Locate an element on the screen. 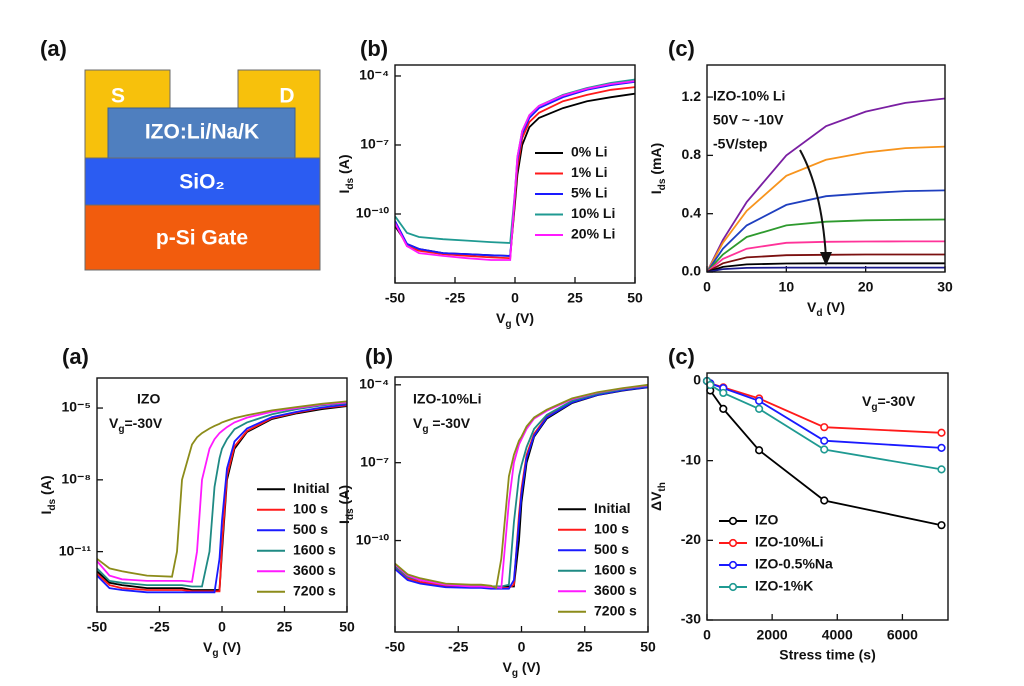 This screenshot has height=686, width=1024. device-schematic: (a) S D IZO:Li/Na/K SiO₂ p-Si Gate is located at coordinates (180, 153).